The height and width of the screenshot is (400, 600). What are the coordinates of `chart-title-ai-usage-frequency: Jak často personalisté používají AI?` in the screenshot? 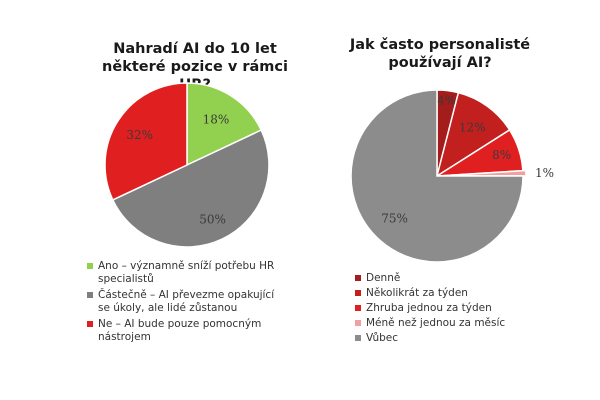 It's located at (440, 54).